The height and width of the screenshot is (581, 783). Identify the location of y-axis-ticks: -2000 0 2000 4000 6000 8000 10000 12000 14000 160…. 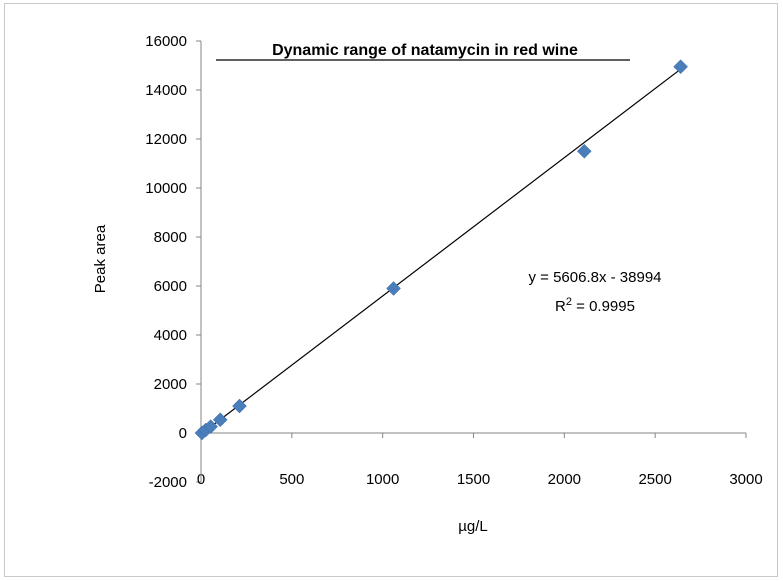
(173, 262).